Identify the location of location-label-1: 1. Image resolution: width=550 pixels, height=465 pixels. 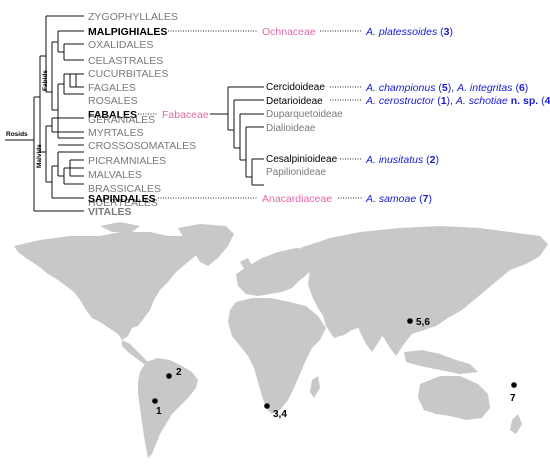
(159, 411).